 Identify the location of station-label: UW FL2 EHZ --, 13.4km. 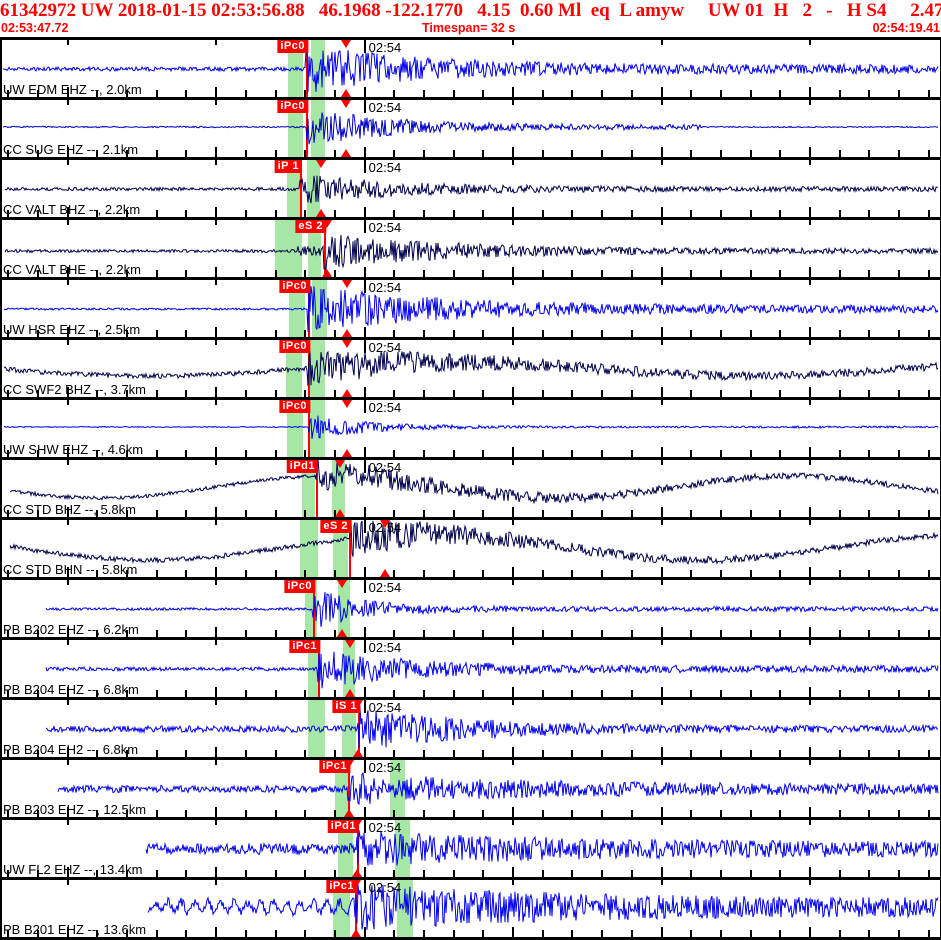
(73, 869).